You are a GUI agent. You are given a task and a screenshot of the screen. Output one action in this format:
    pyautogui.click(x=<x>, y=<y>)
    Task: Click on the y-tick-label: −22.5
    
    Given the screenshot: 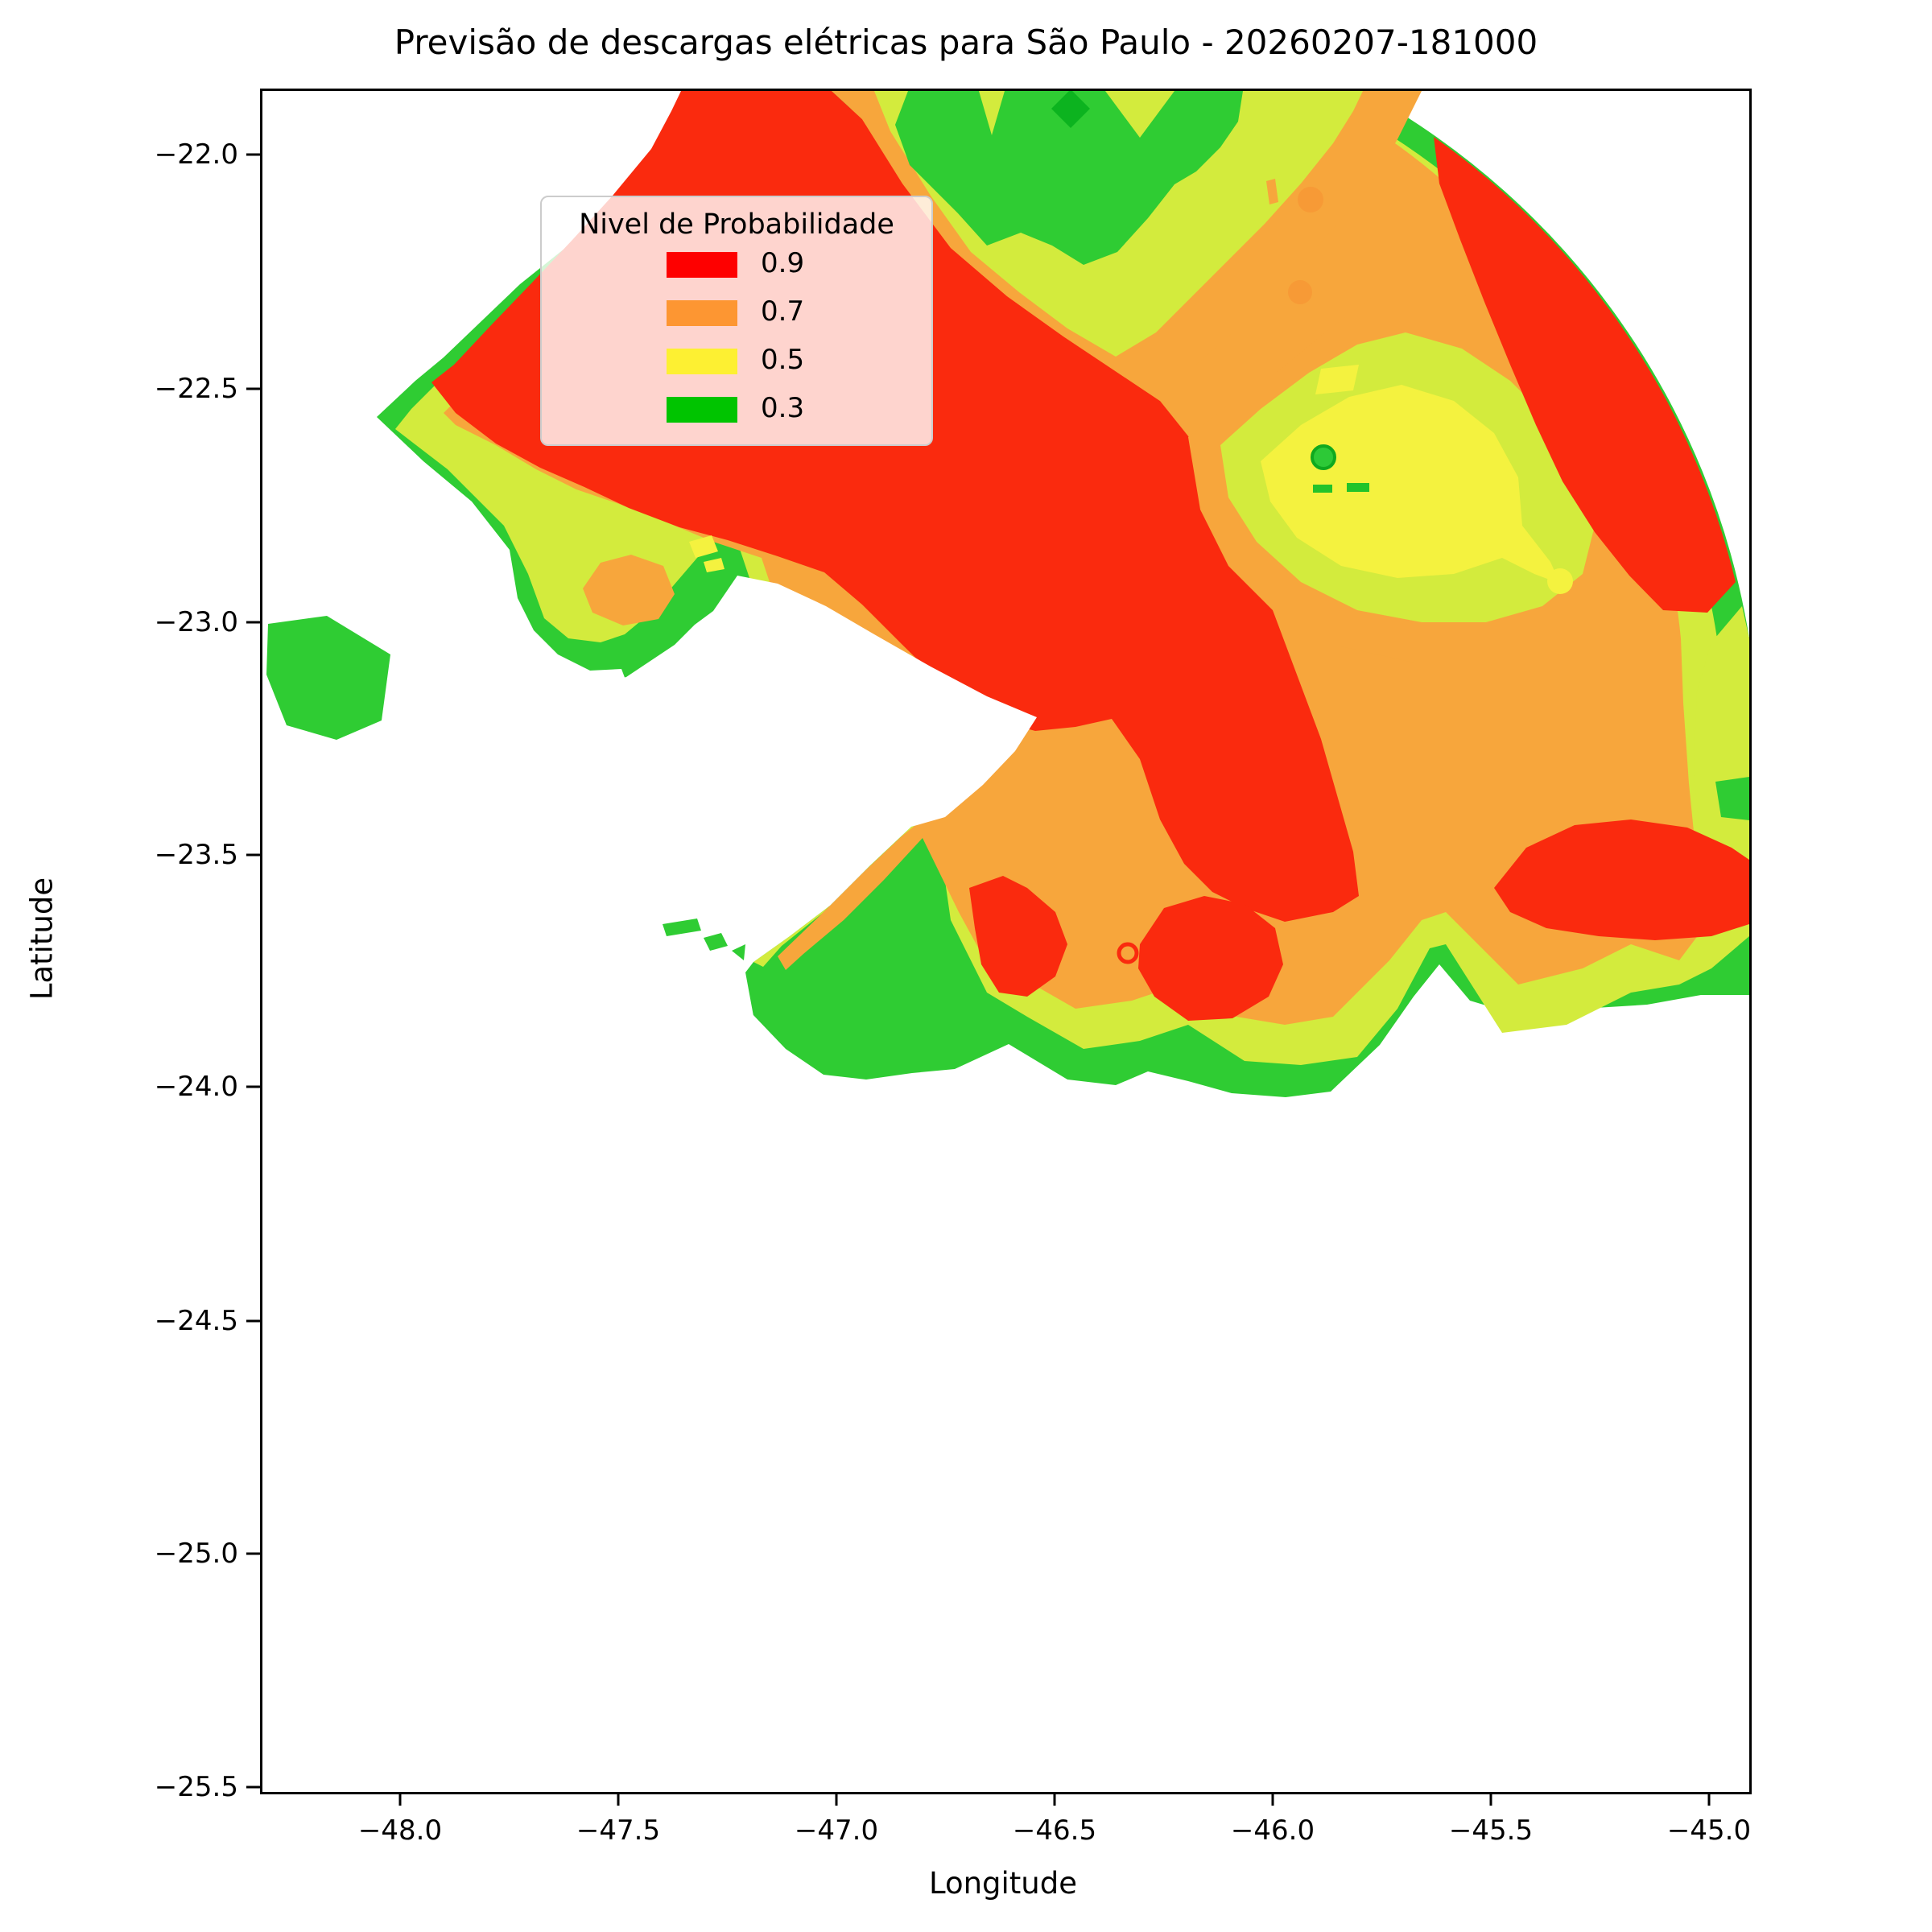 What is the action you would take?
    pyautogui.click(x=196, y=389)
    